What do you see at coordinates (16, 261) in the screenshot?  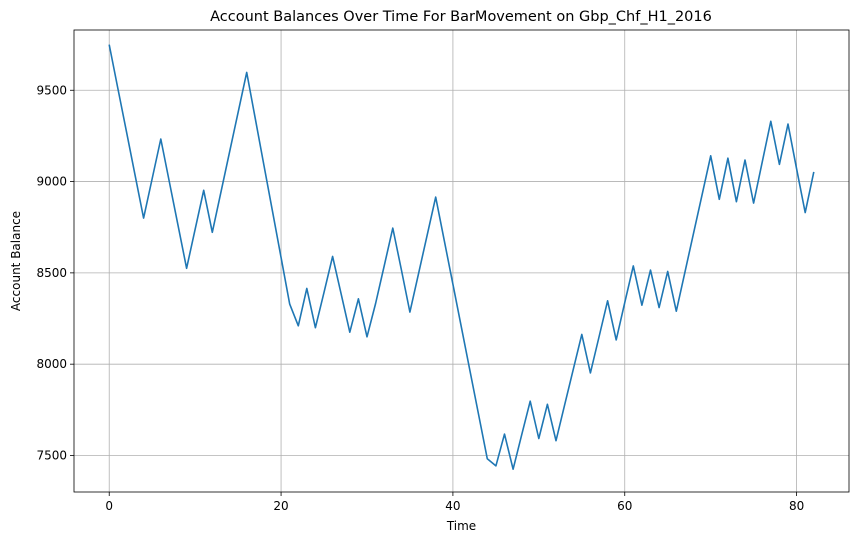 I see `y-axis-label: Account Balance` at bounding box center [16, 261].